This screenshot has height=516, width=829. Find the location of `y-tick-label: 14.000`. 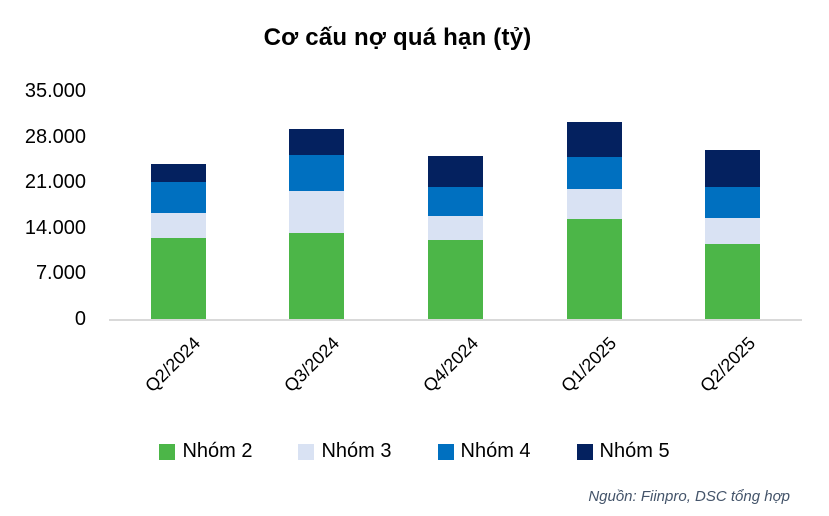

y-tick-label: 14.000 is located at coordinates (55, 227).